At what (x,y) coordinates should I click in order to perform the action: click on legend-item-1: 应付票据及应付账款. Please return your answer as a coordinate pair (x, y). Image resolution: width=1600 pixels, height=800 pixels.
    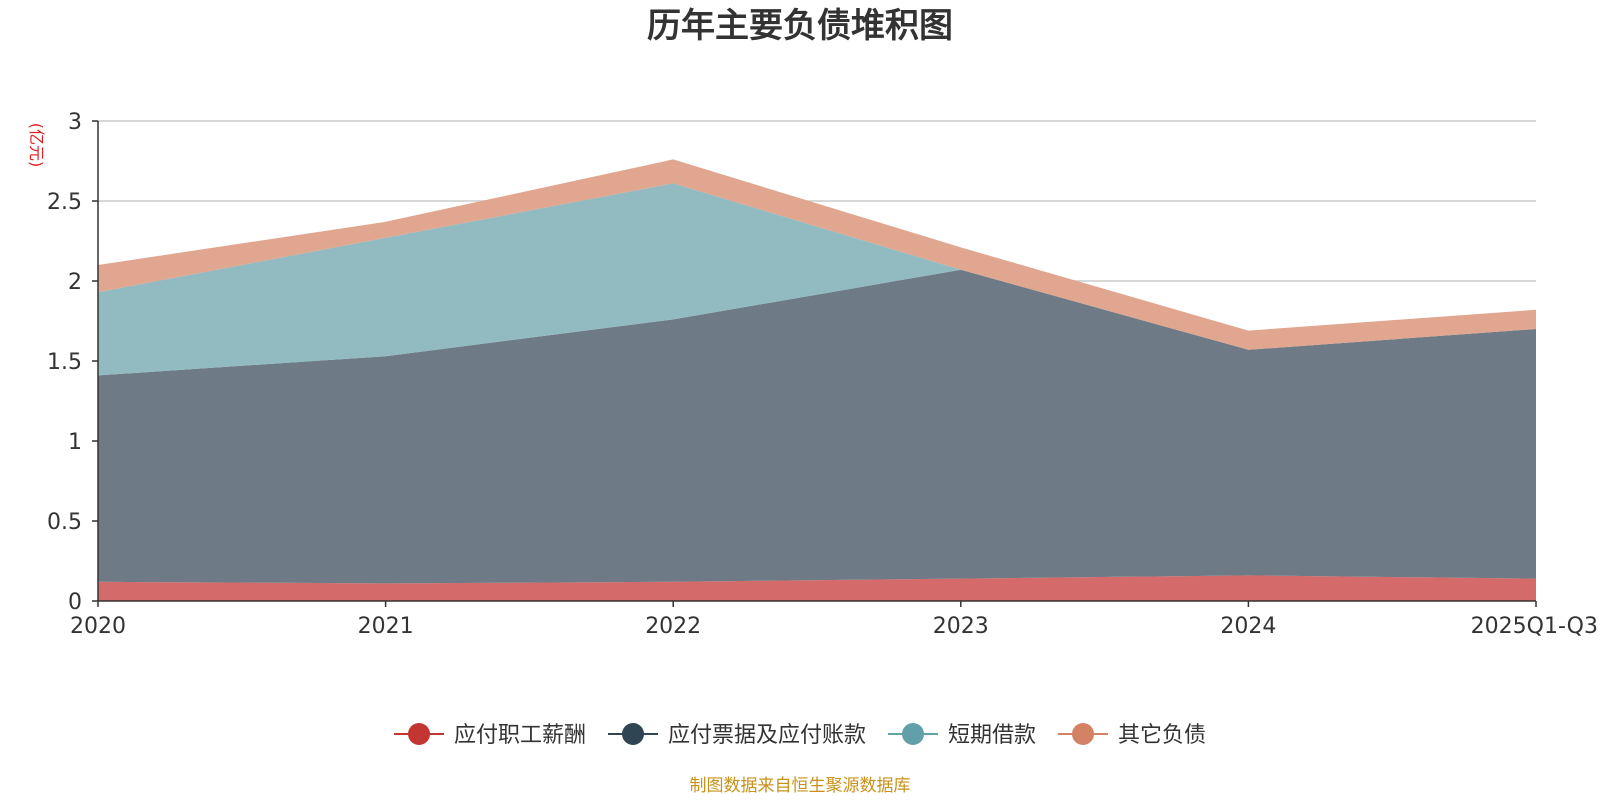
    Looking at the image, I should click on (737, 735).